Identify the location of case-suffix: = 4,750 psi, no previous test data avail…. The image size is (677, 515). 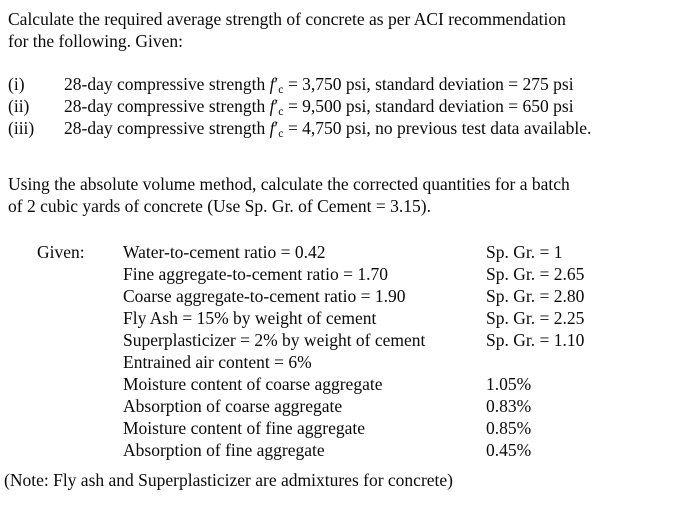
(437, 128).